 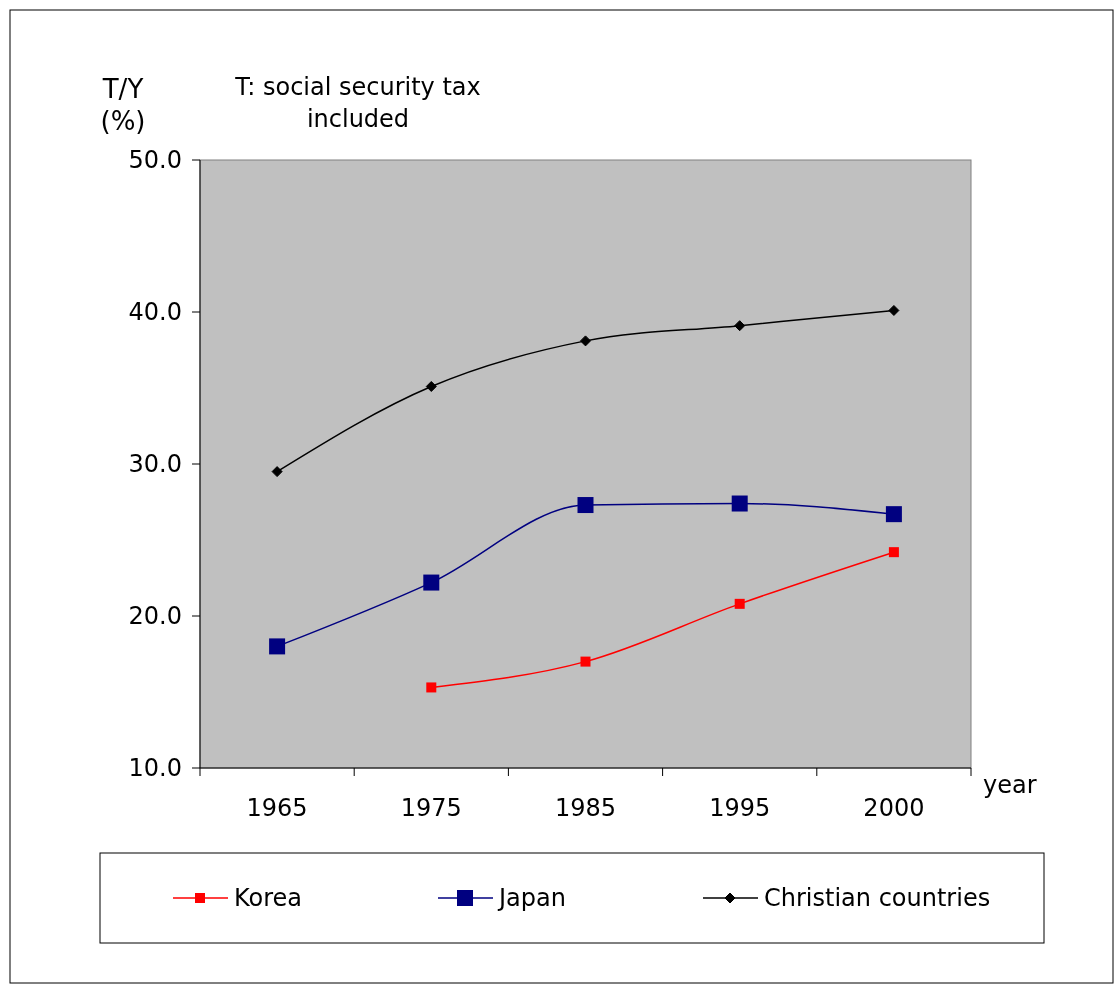 What do you see at coordinates (268, 898) in the screenshot?
I see `legend-label: Korea` at bounding box center [268, 898].